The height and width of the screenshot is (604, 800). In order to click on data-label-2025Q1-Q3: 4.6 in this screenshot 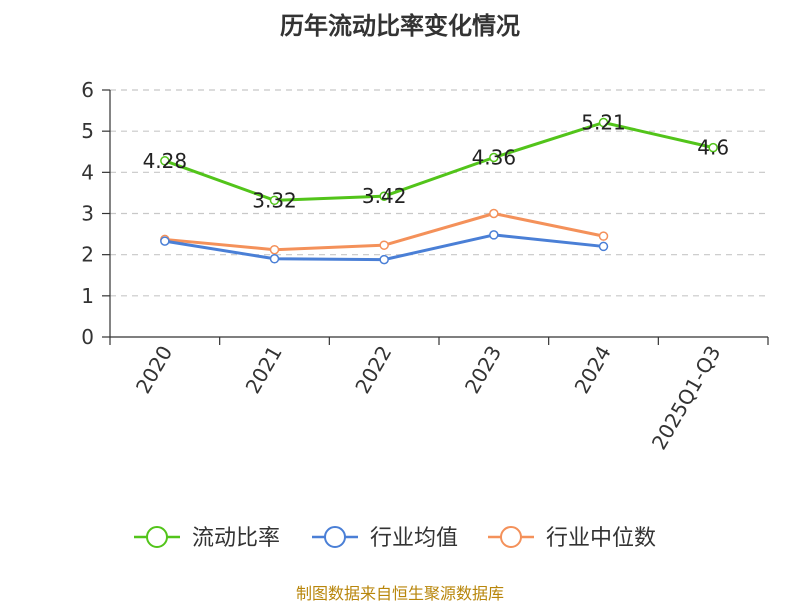, I will do `click(713, 148)`.